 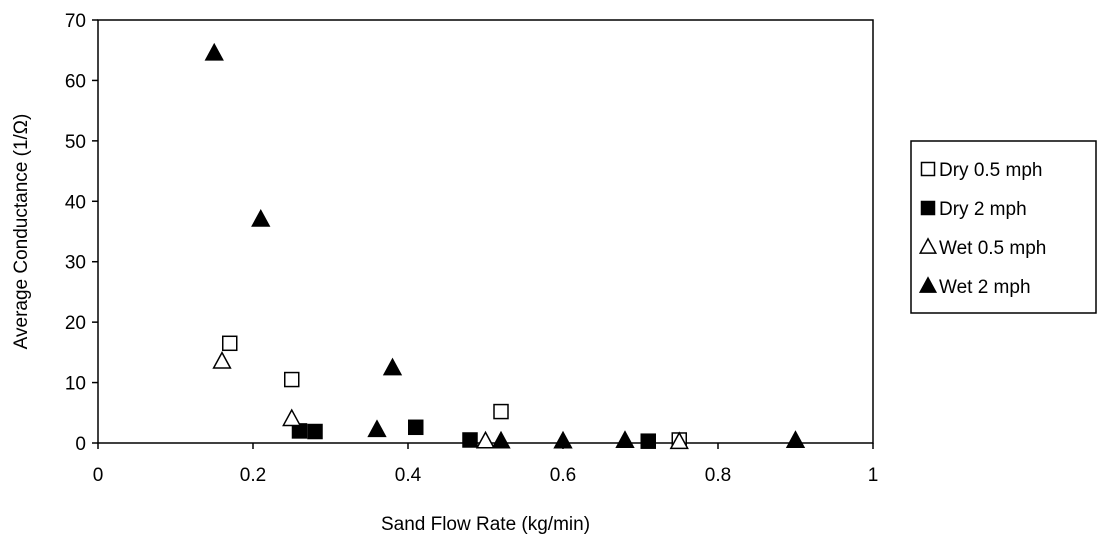 I want to click on x-tick-label: 0.2, so click(x=253, y=475).